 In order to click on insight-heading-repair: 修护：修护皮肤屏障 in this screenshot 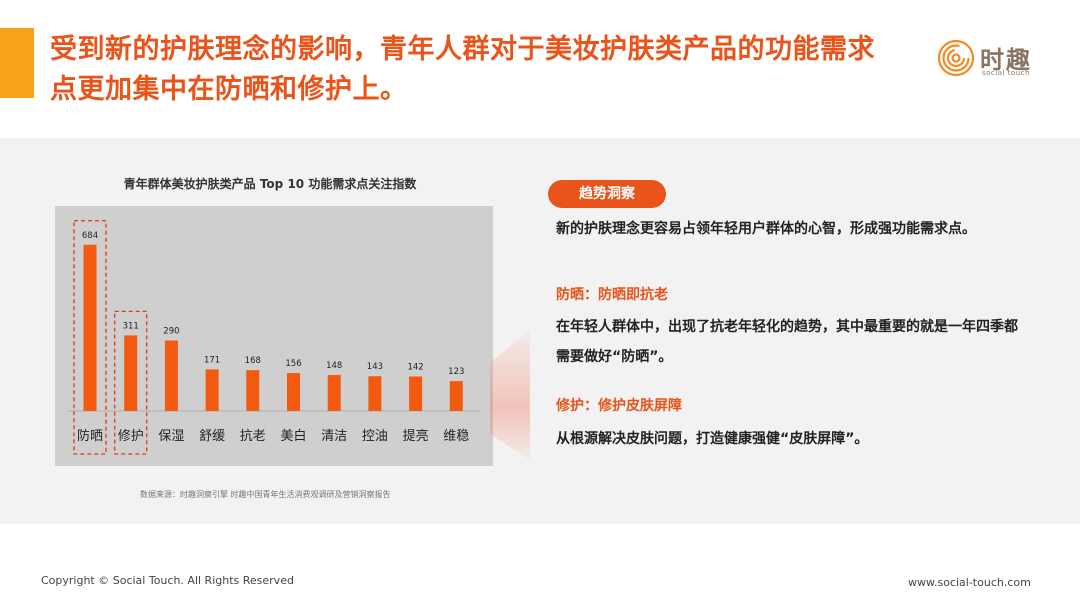, I will do `click(619, 406)`.